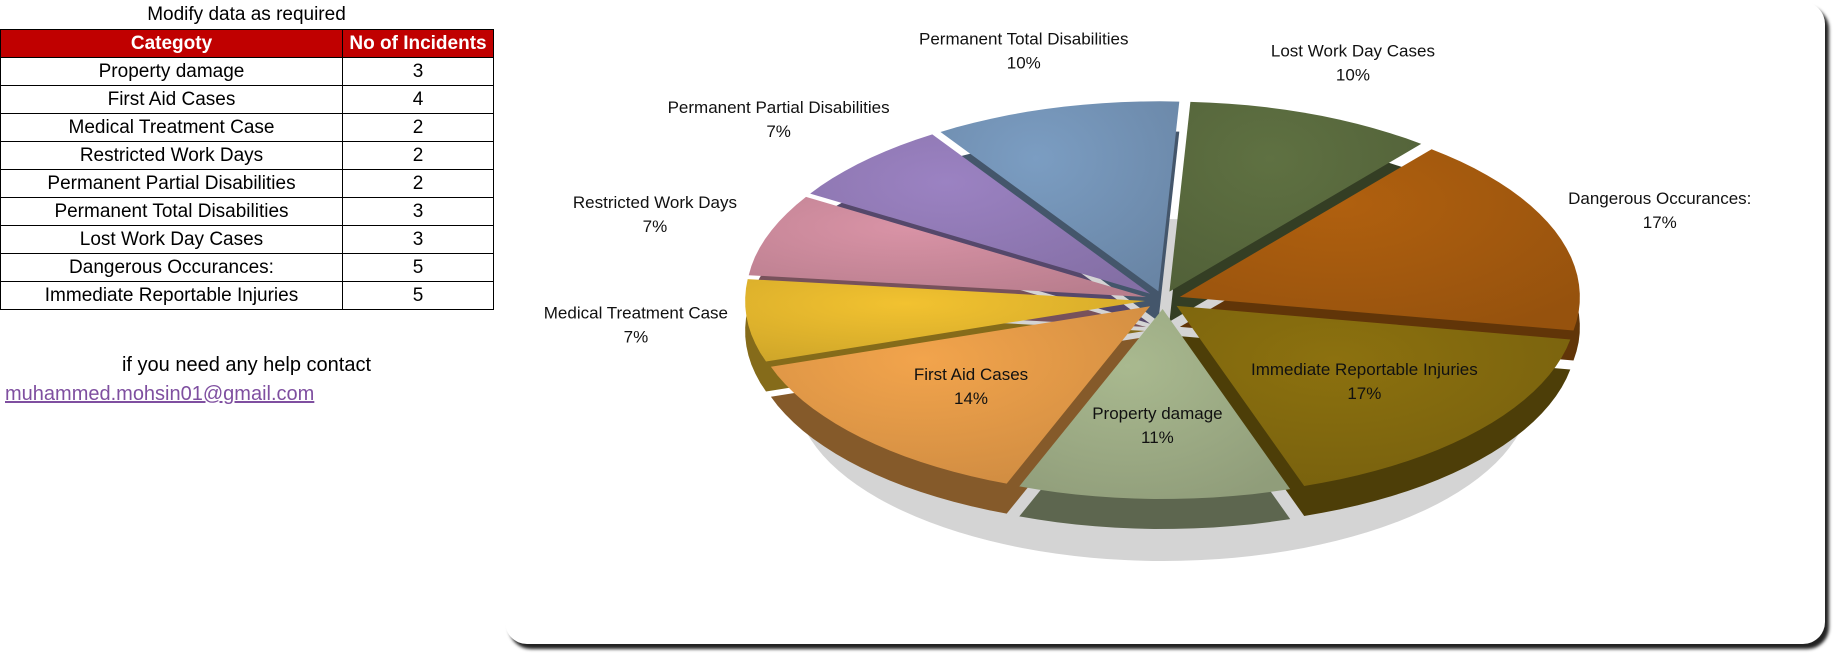 Image resolution: width=1843 pixels, height=668 pixels. I want to click on cell: Restricted Work Days, so click(171, 155).